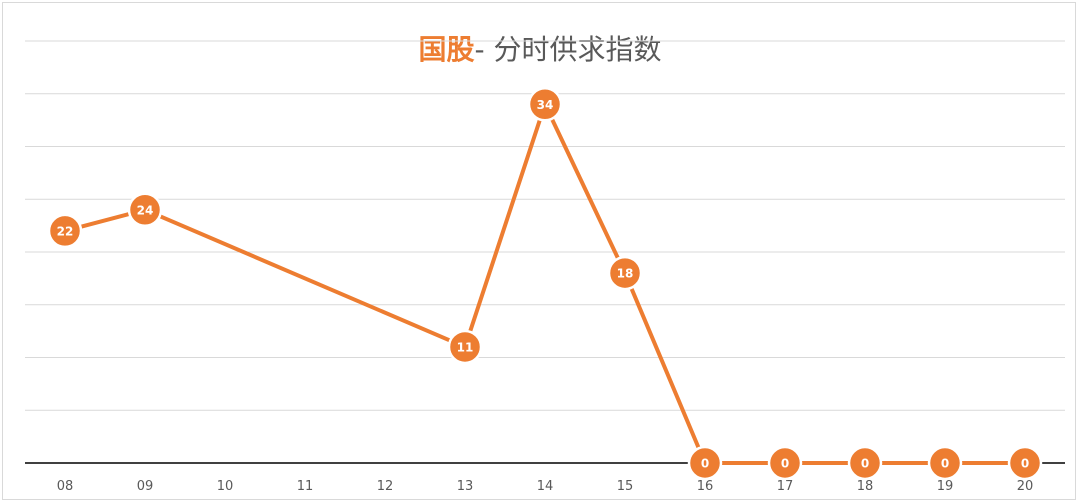  I want to click on x-tick-label: 14, so click(545, 486).